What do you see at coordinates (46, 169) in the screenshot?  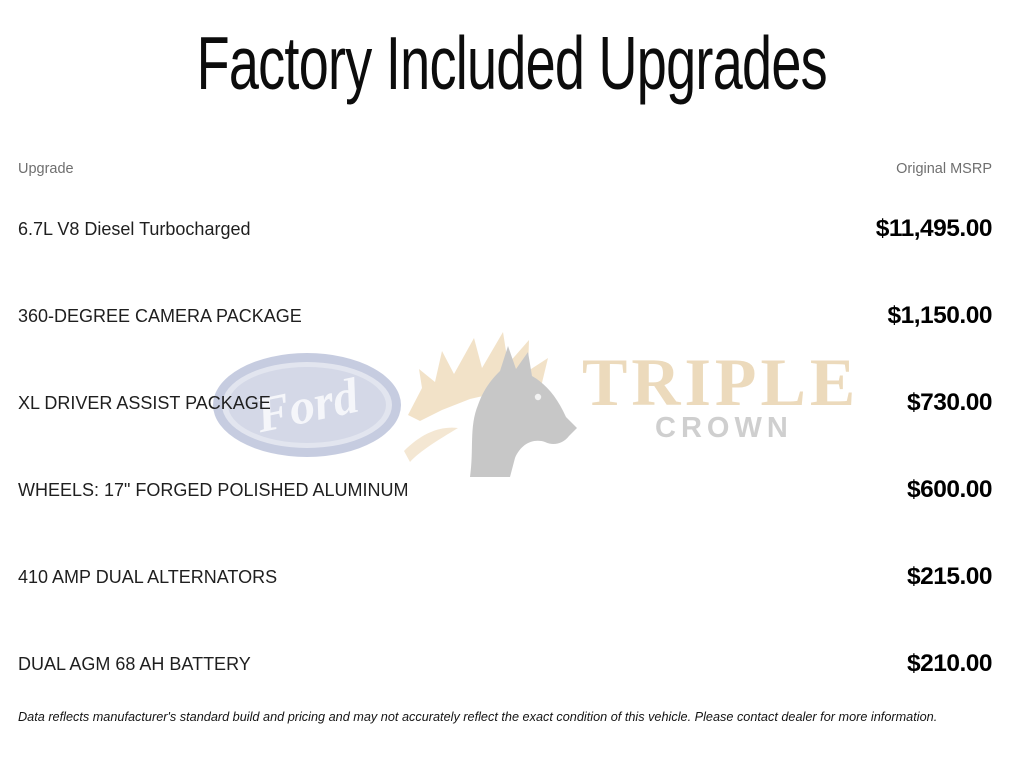 I see `column-header-upgrade: Upgrade` at bounding box center [46, 169].